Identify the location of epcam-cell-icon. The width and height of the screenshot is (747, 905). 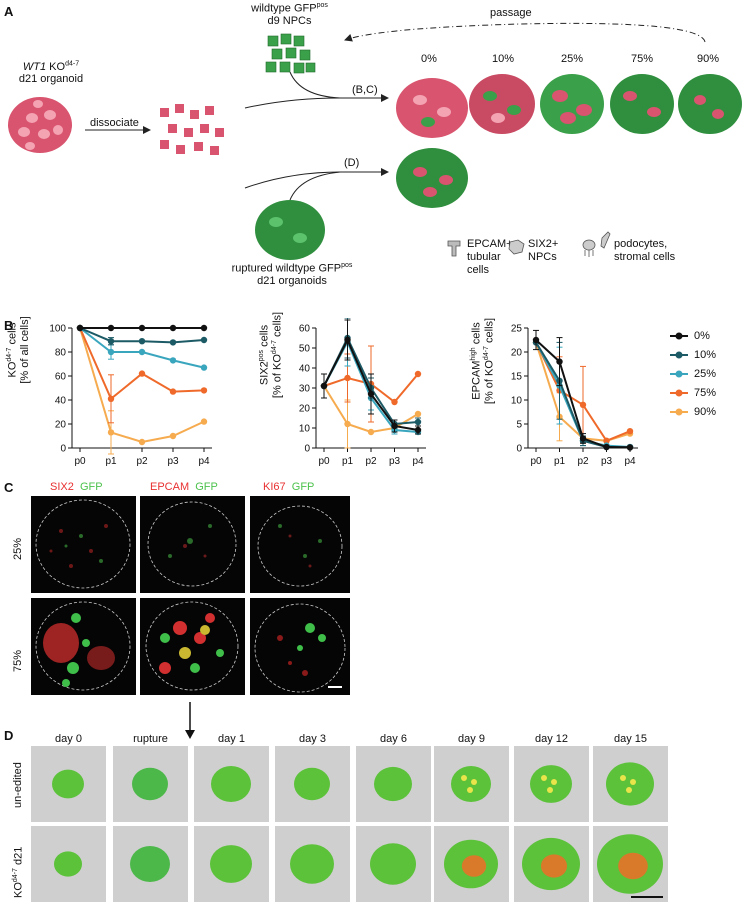
(454, 248).